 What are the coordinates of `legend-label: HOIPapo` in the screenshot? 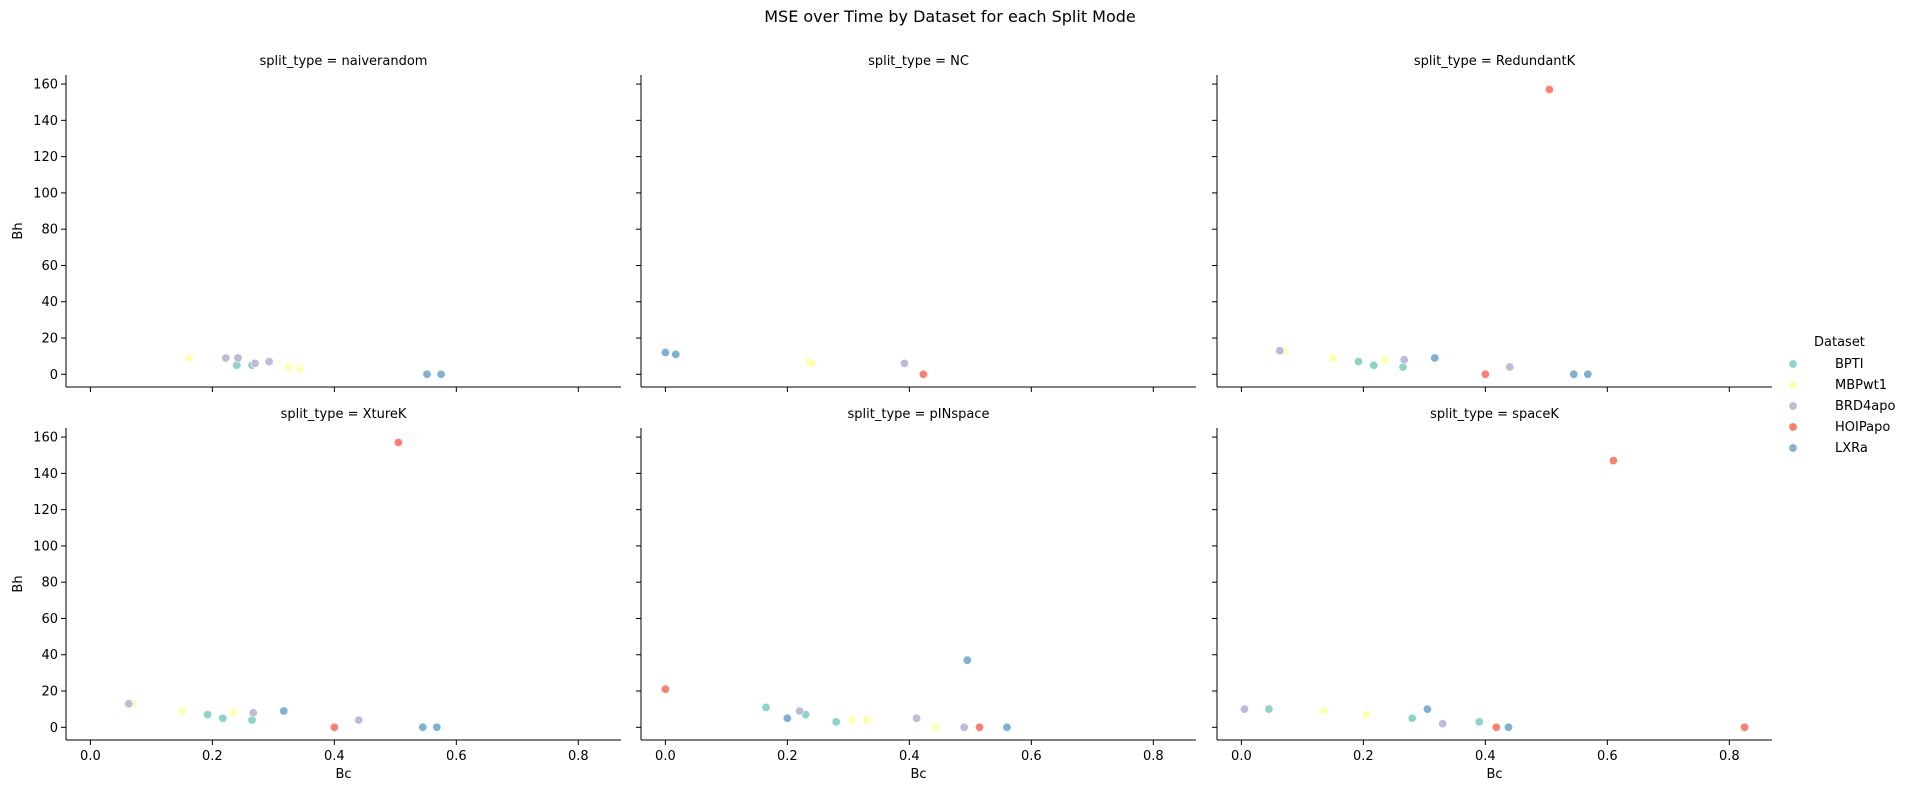 It's located at (1862, 427).